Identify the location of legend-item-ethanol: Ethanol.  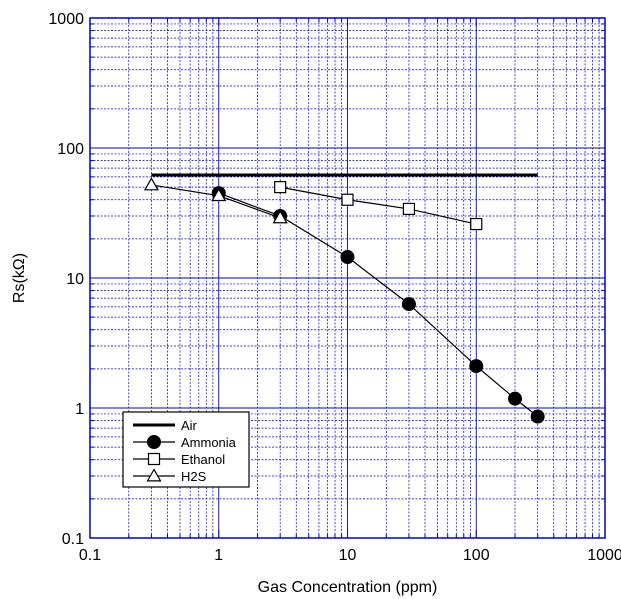
(179, 459).